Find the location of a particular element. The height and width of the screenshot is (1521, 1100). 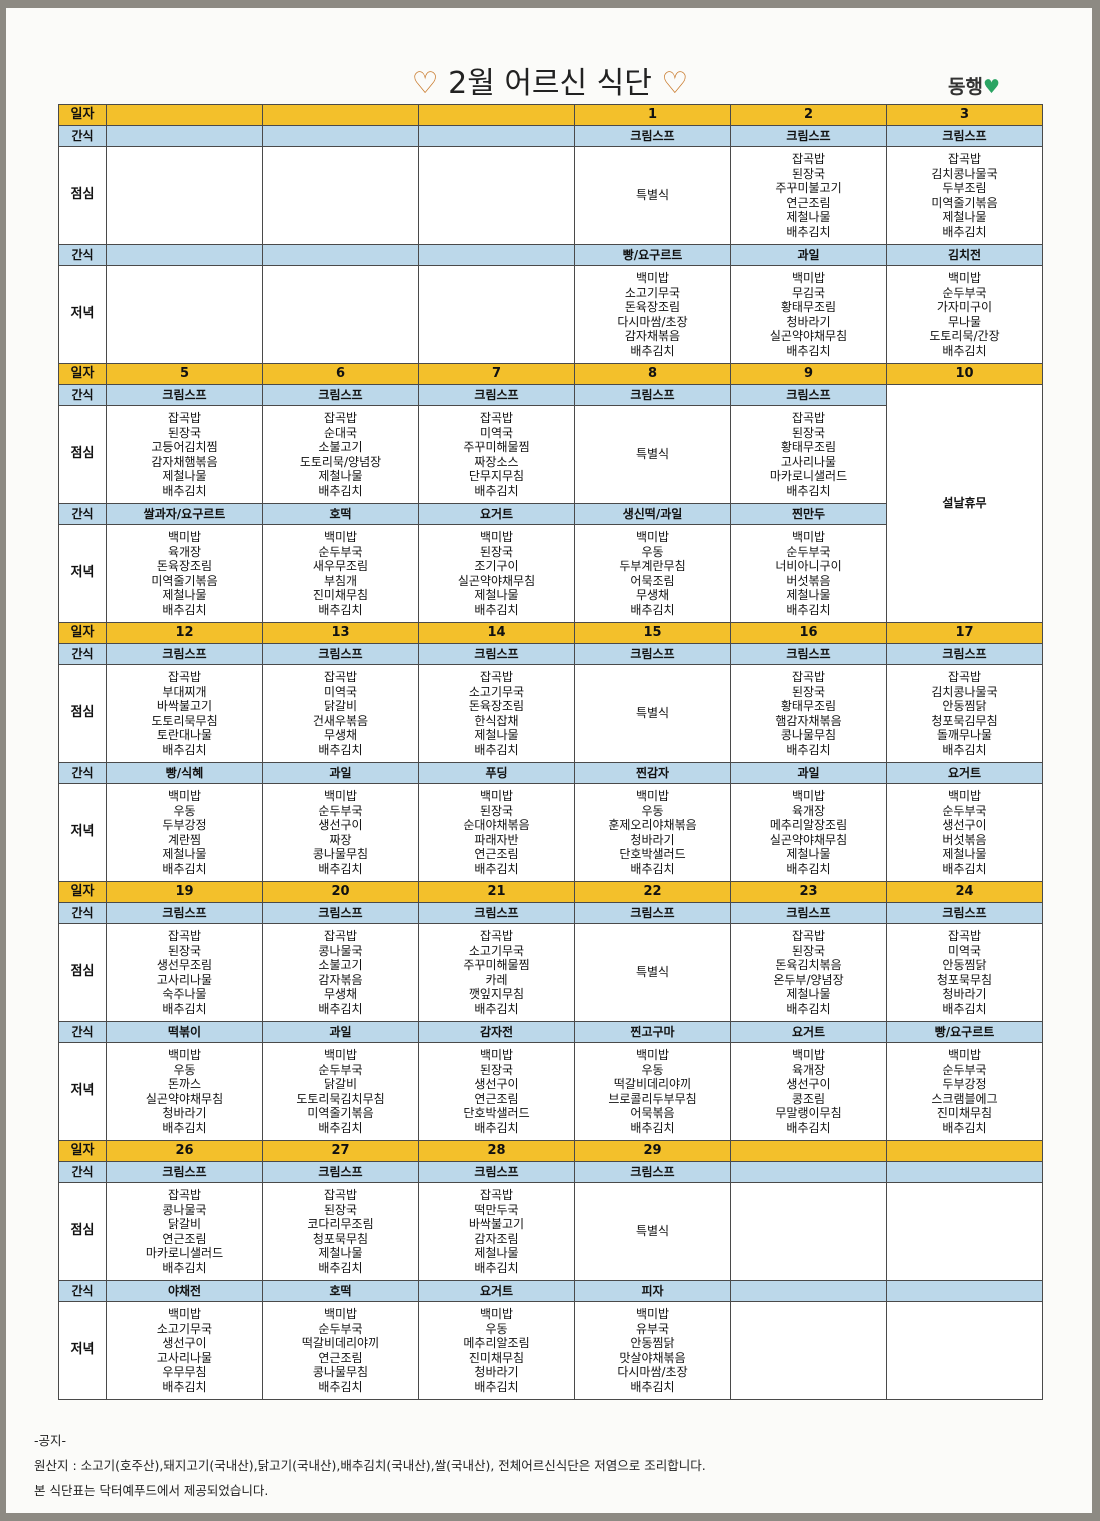

menu-item: 어묵볶음 is located at coordinates (652, 1113).